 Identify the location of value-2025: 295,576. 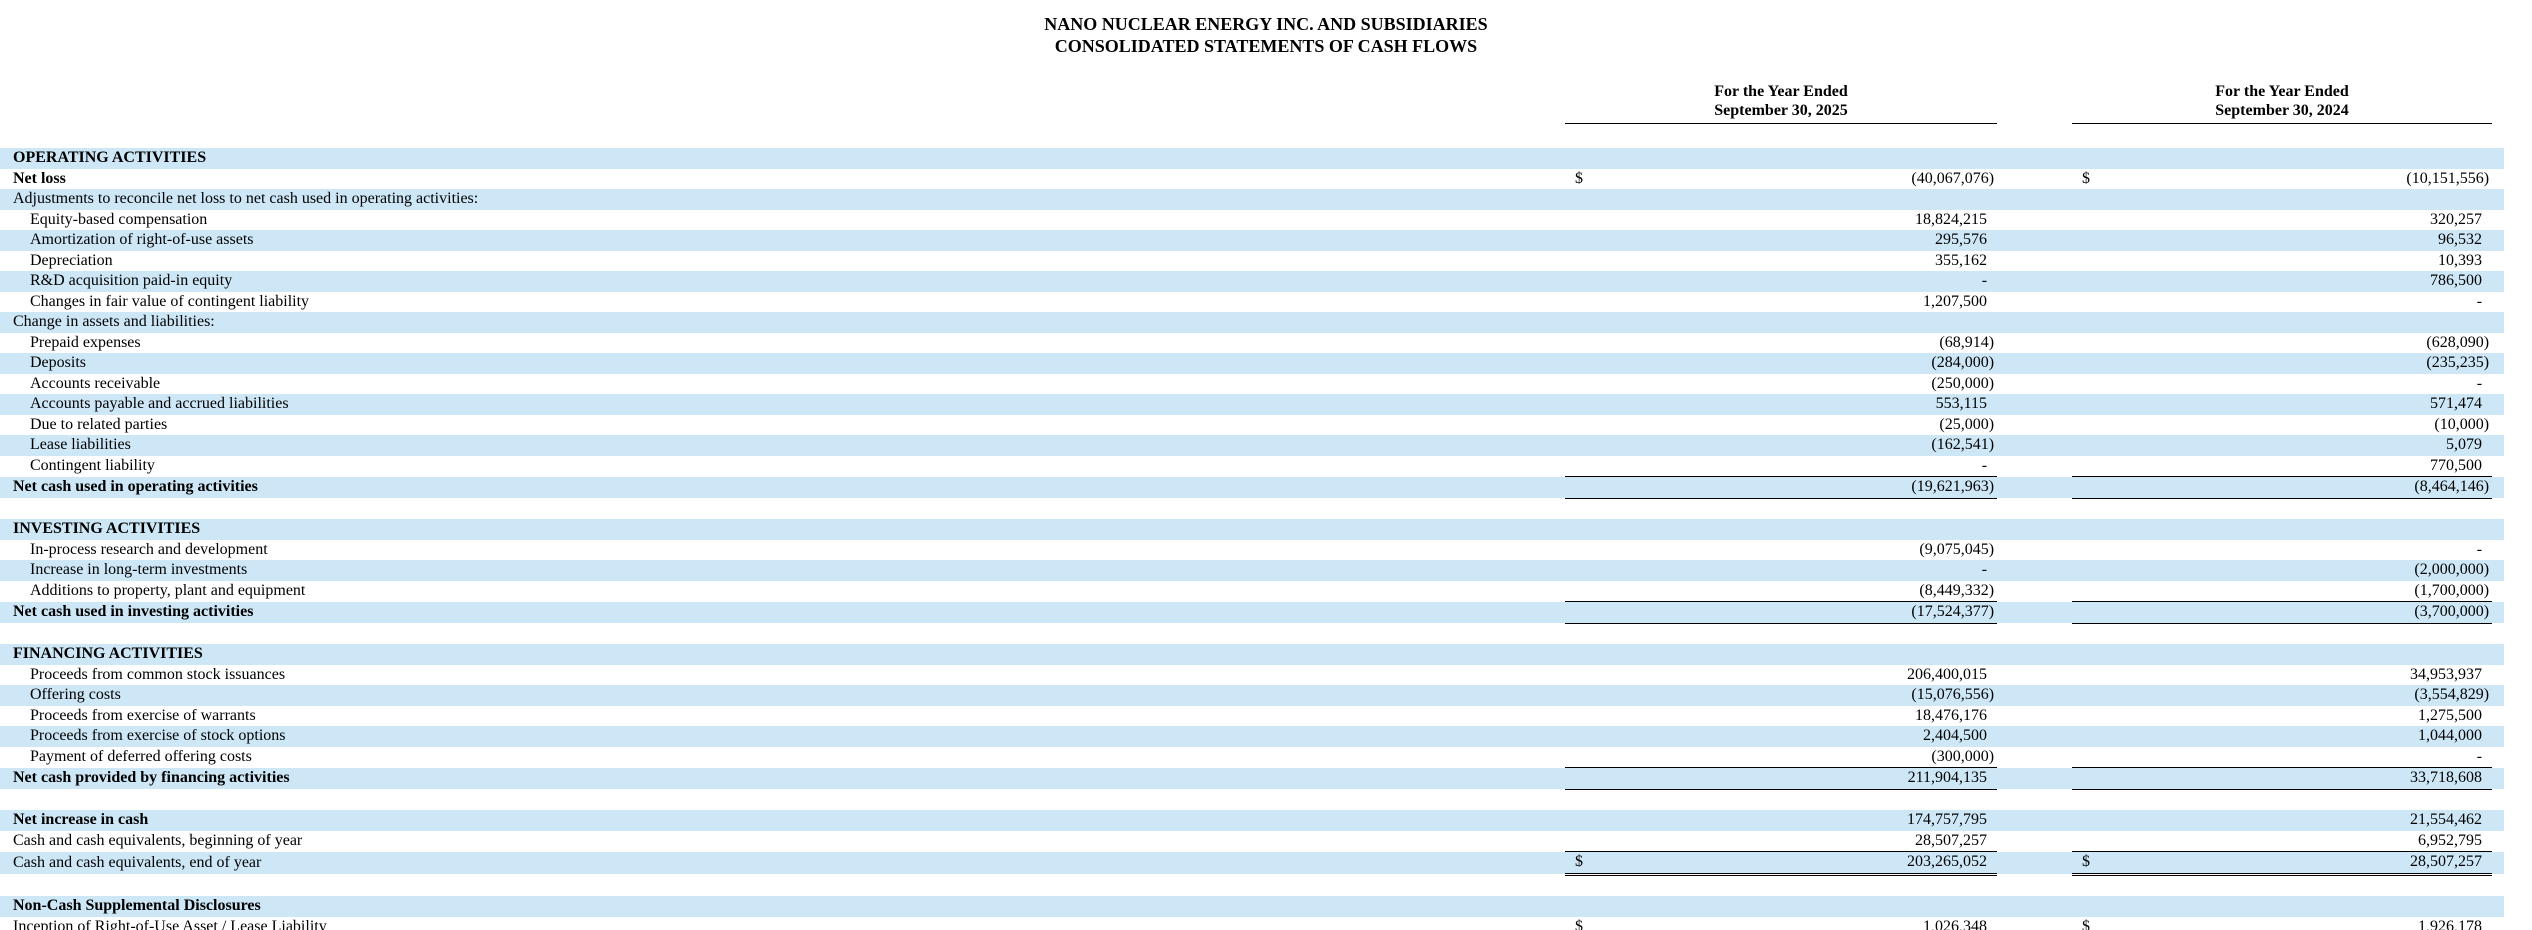
(1797, 240).